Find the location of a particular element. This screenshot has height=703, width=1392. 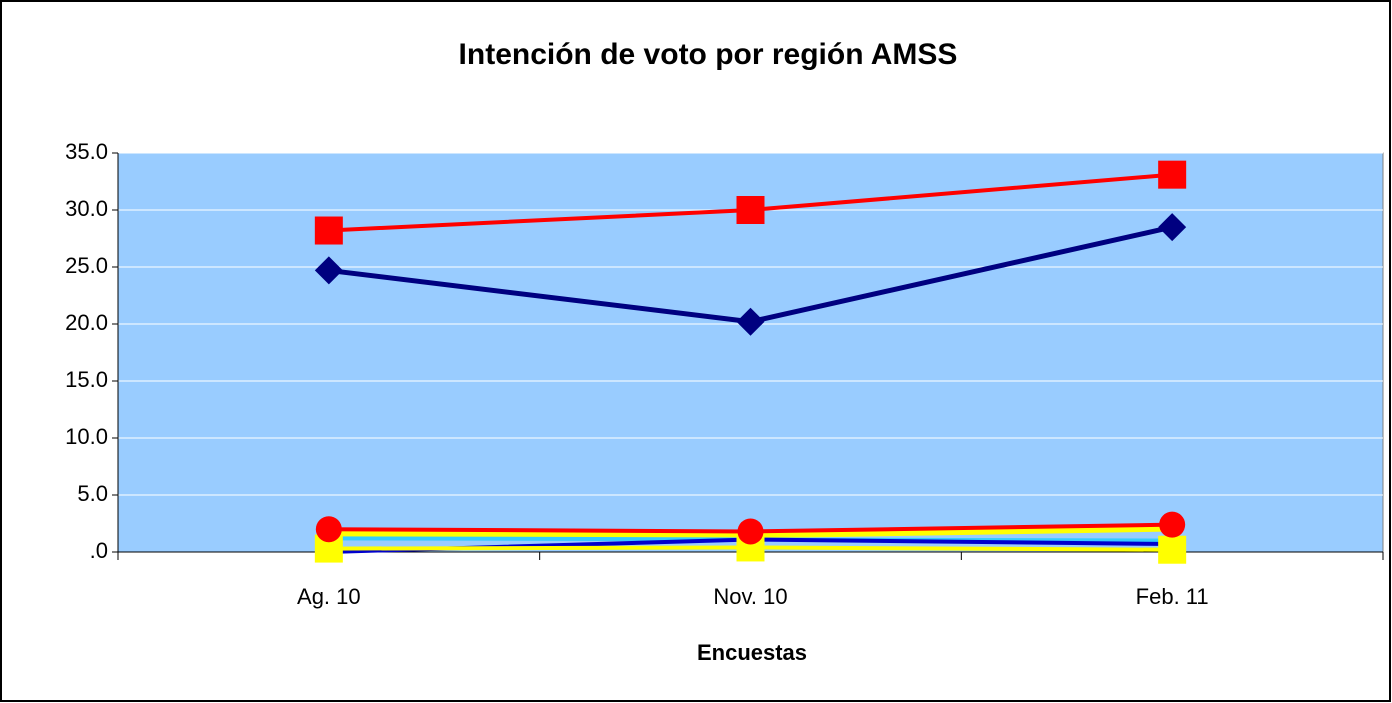

y-tick-label: 30.0 is located at coordinates (86, 208).